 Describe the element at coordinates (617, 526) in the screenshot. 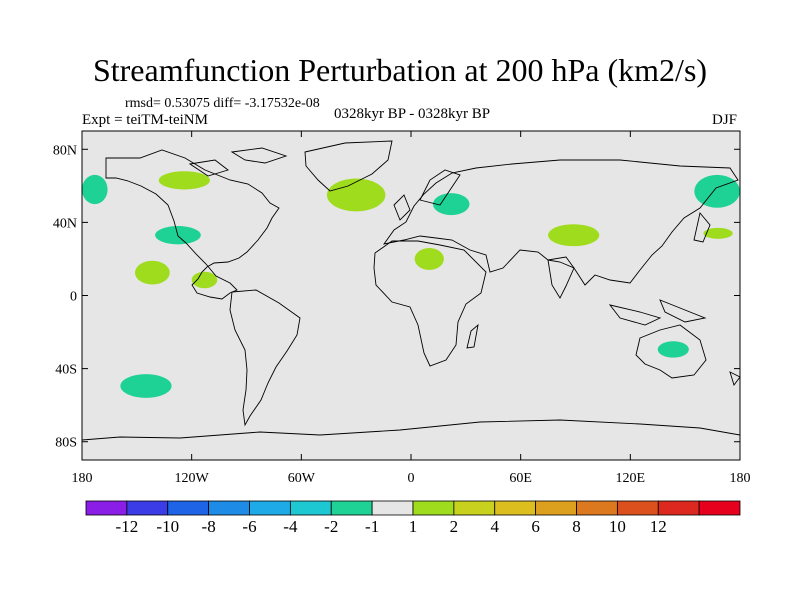

I see `colorbar-label: 10` at that location.